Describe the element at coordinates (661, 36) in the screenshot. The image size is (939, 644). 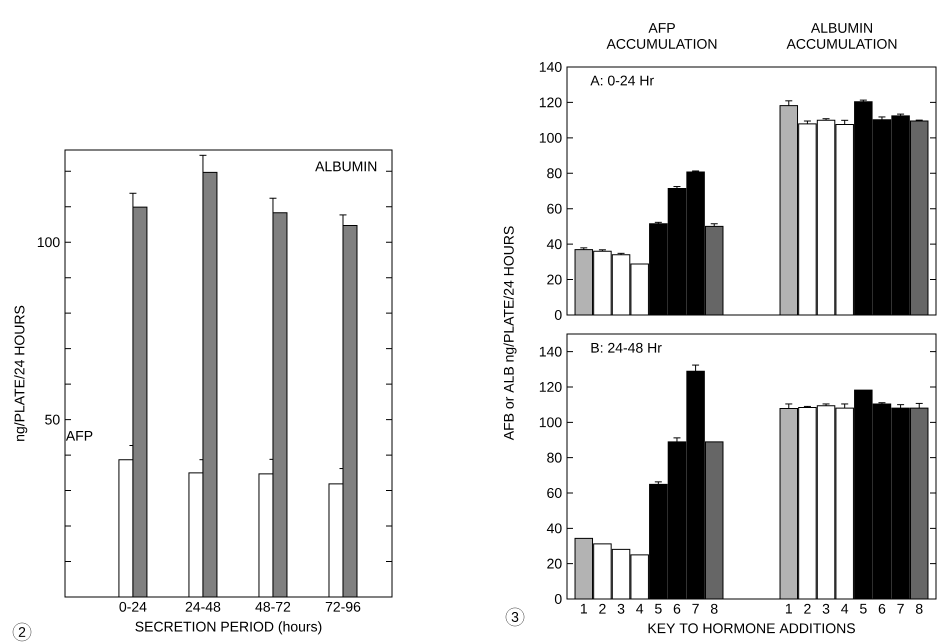
I see `text: AFP ACCUMULATION` at that location.